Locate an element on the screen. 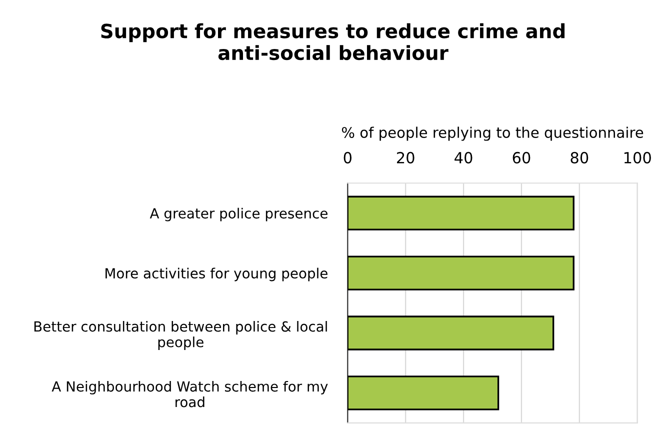 This screenshot has width=666, height=436. x-tick-label: 20 is located at coordinates (405, 158).